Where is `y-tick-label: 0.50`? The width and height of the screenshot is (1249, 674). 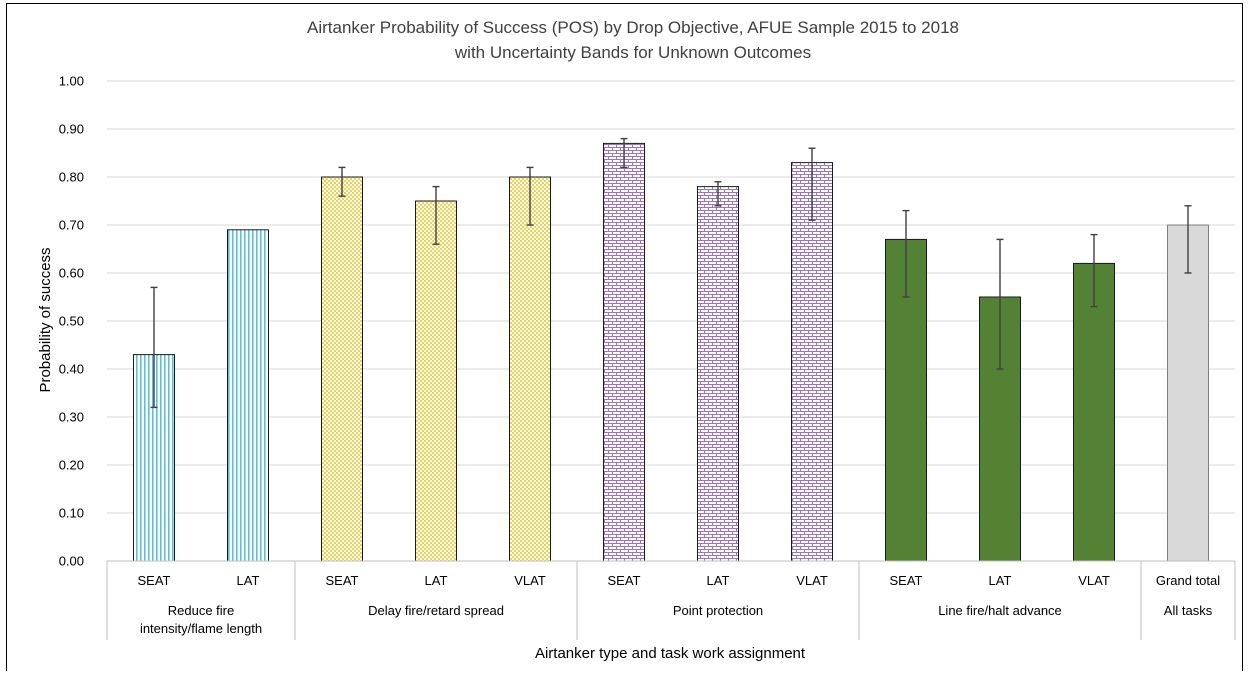 y-tick-label: 0.50 is located at coordinates (71, 321).